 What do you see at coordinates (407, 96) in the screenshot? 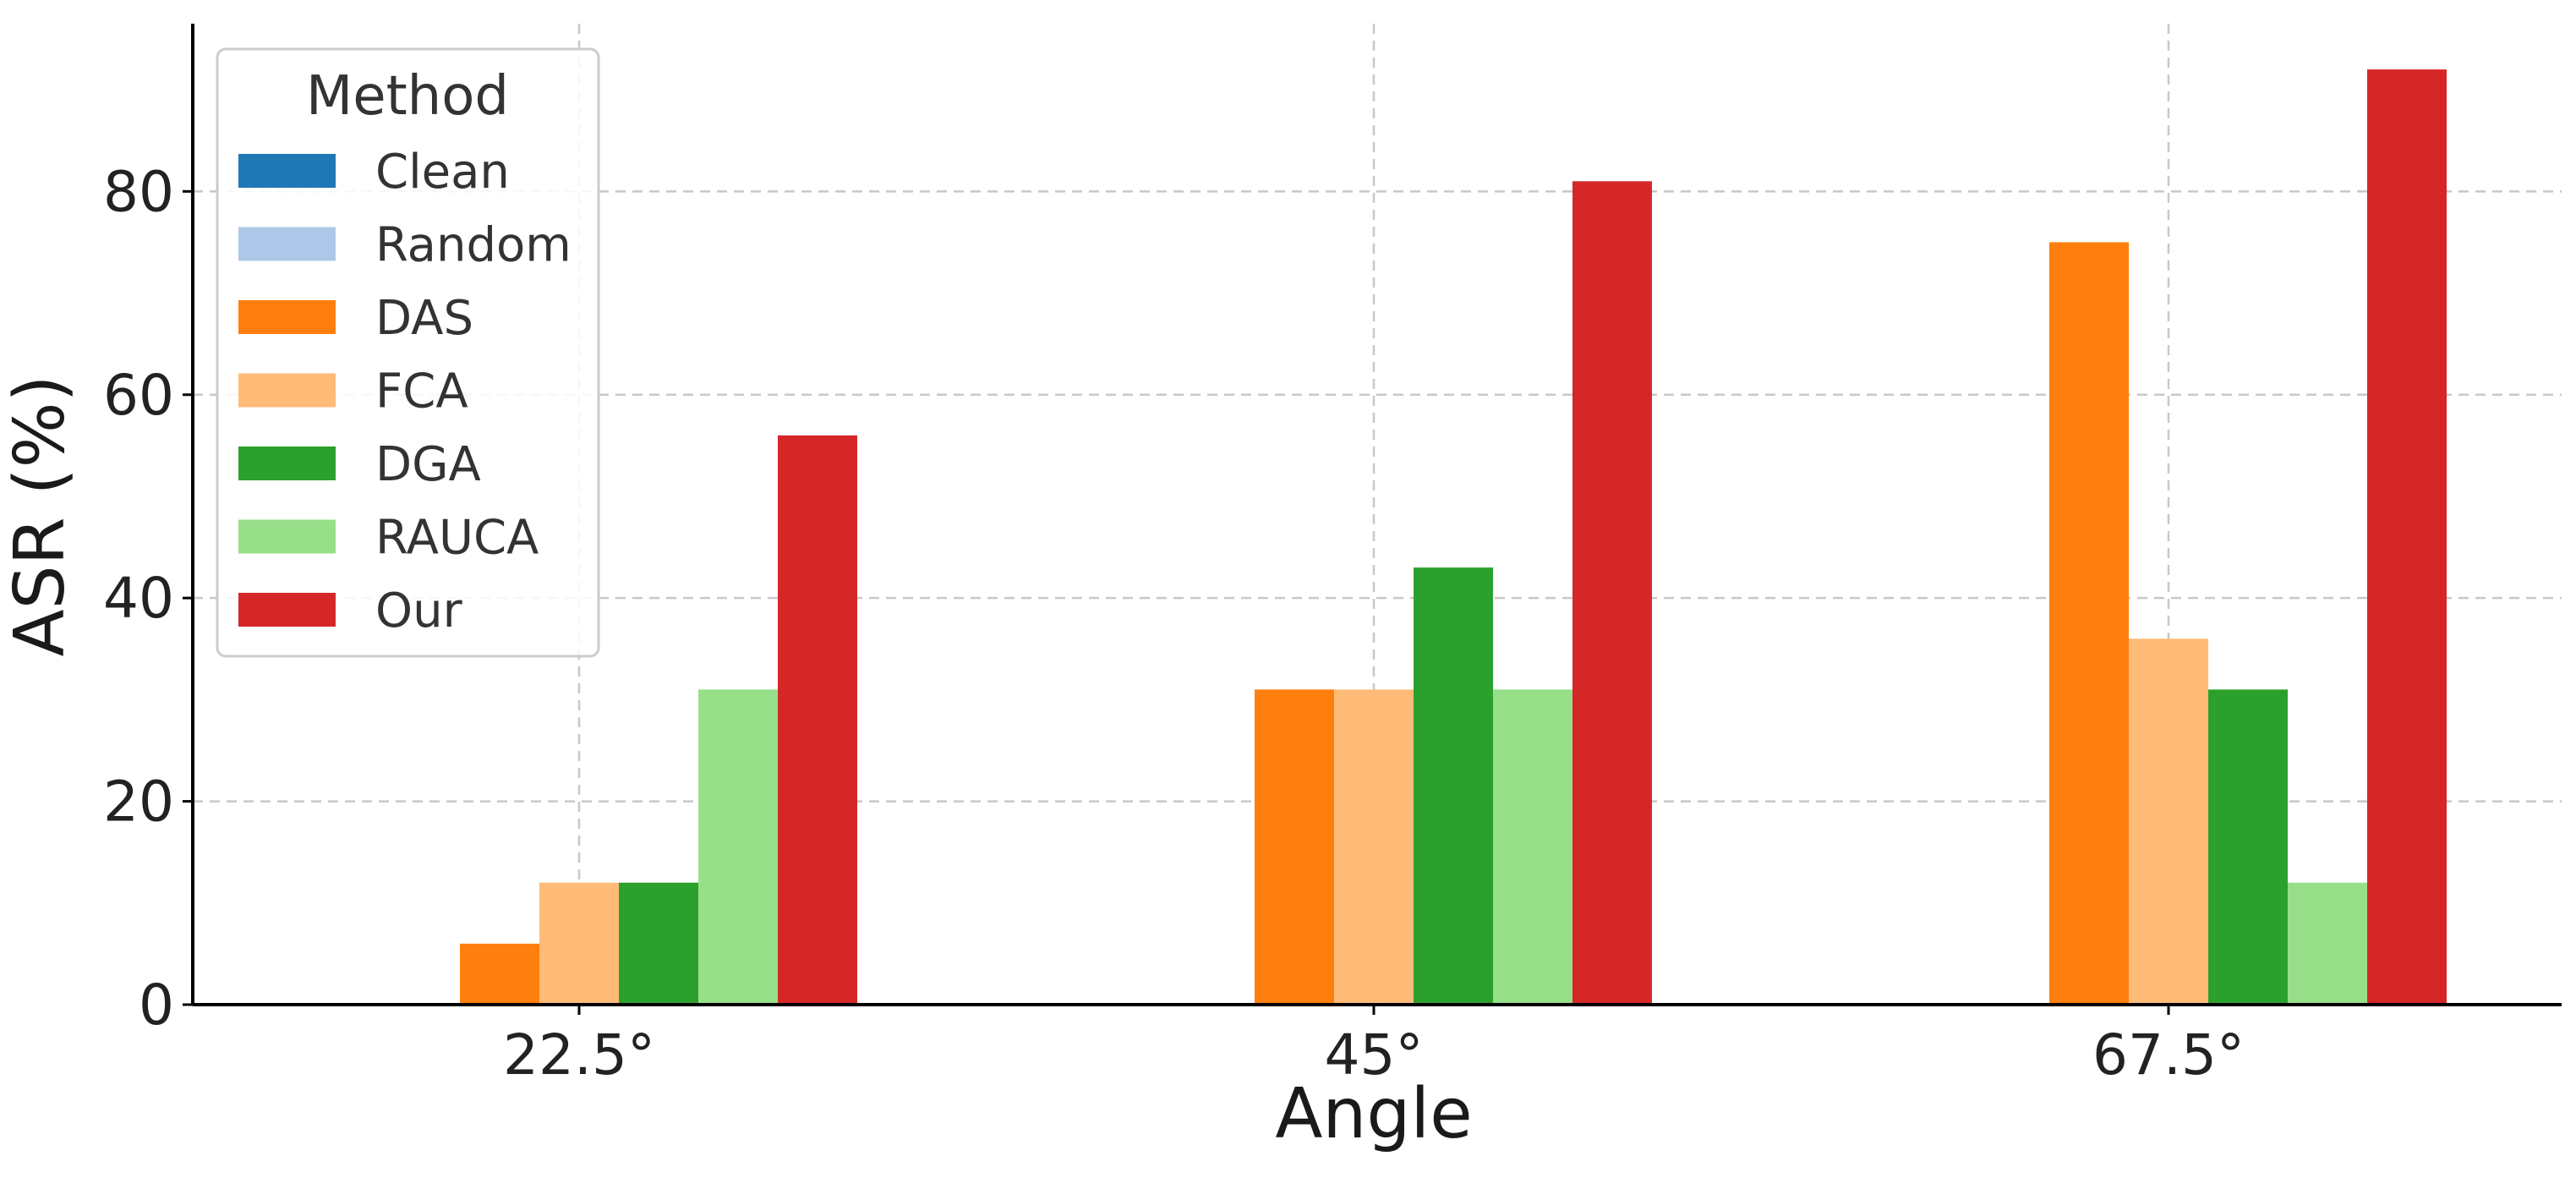
I see `legend-title: Method` at bounding box center [407, 96].